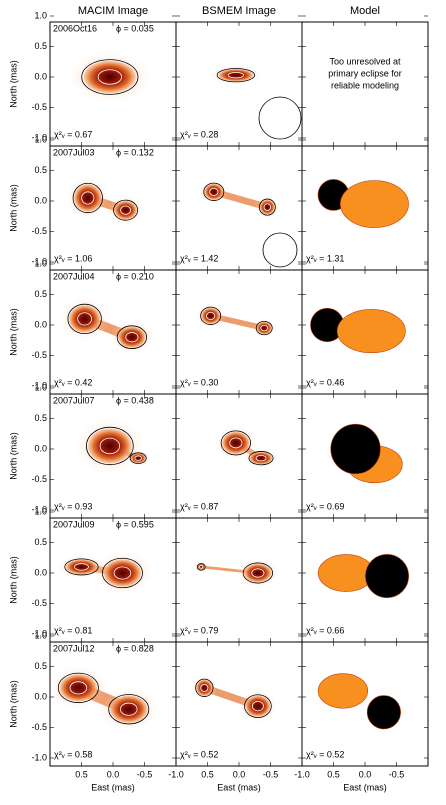  Describe the element at coordinates (365, 453) in the screenshot. I see `panel: χ²ᵥ = 0.69` at that location.